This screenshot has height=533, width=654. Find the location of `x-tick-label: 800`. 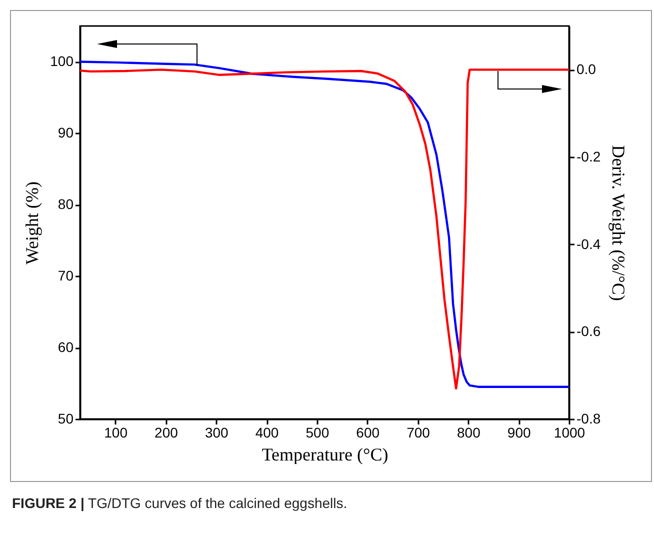

x-tick-label: 800 is located at coordinates (468, 432).